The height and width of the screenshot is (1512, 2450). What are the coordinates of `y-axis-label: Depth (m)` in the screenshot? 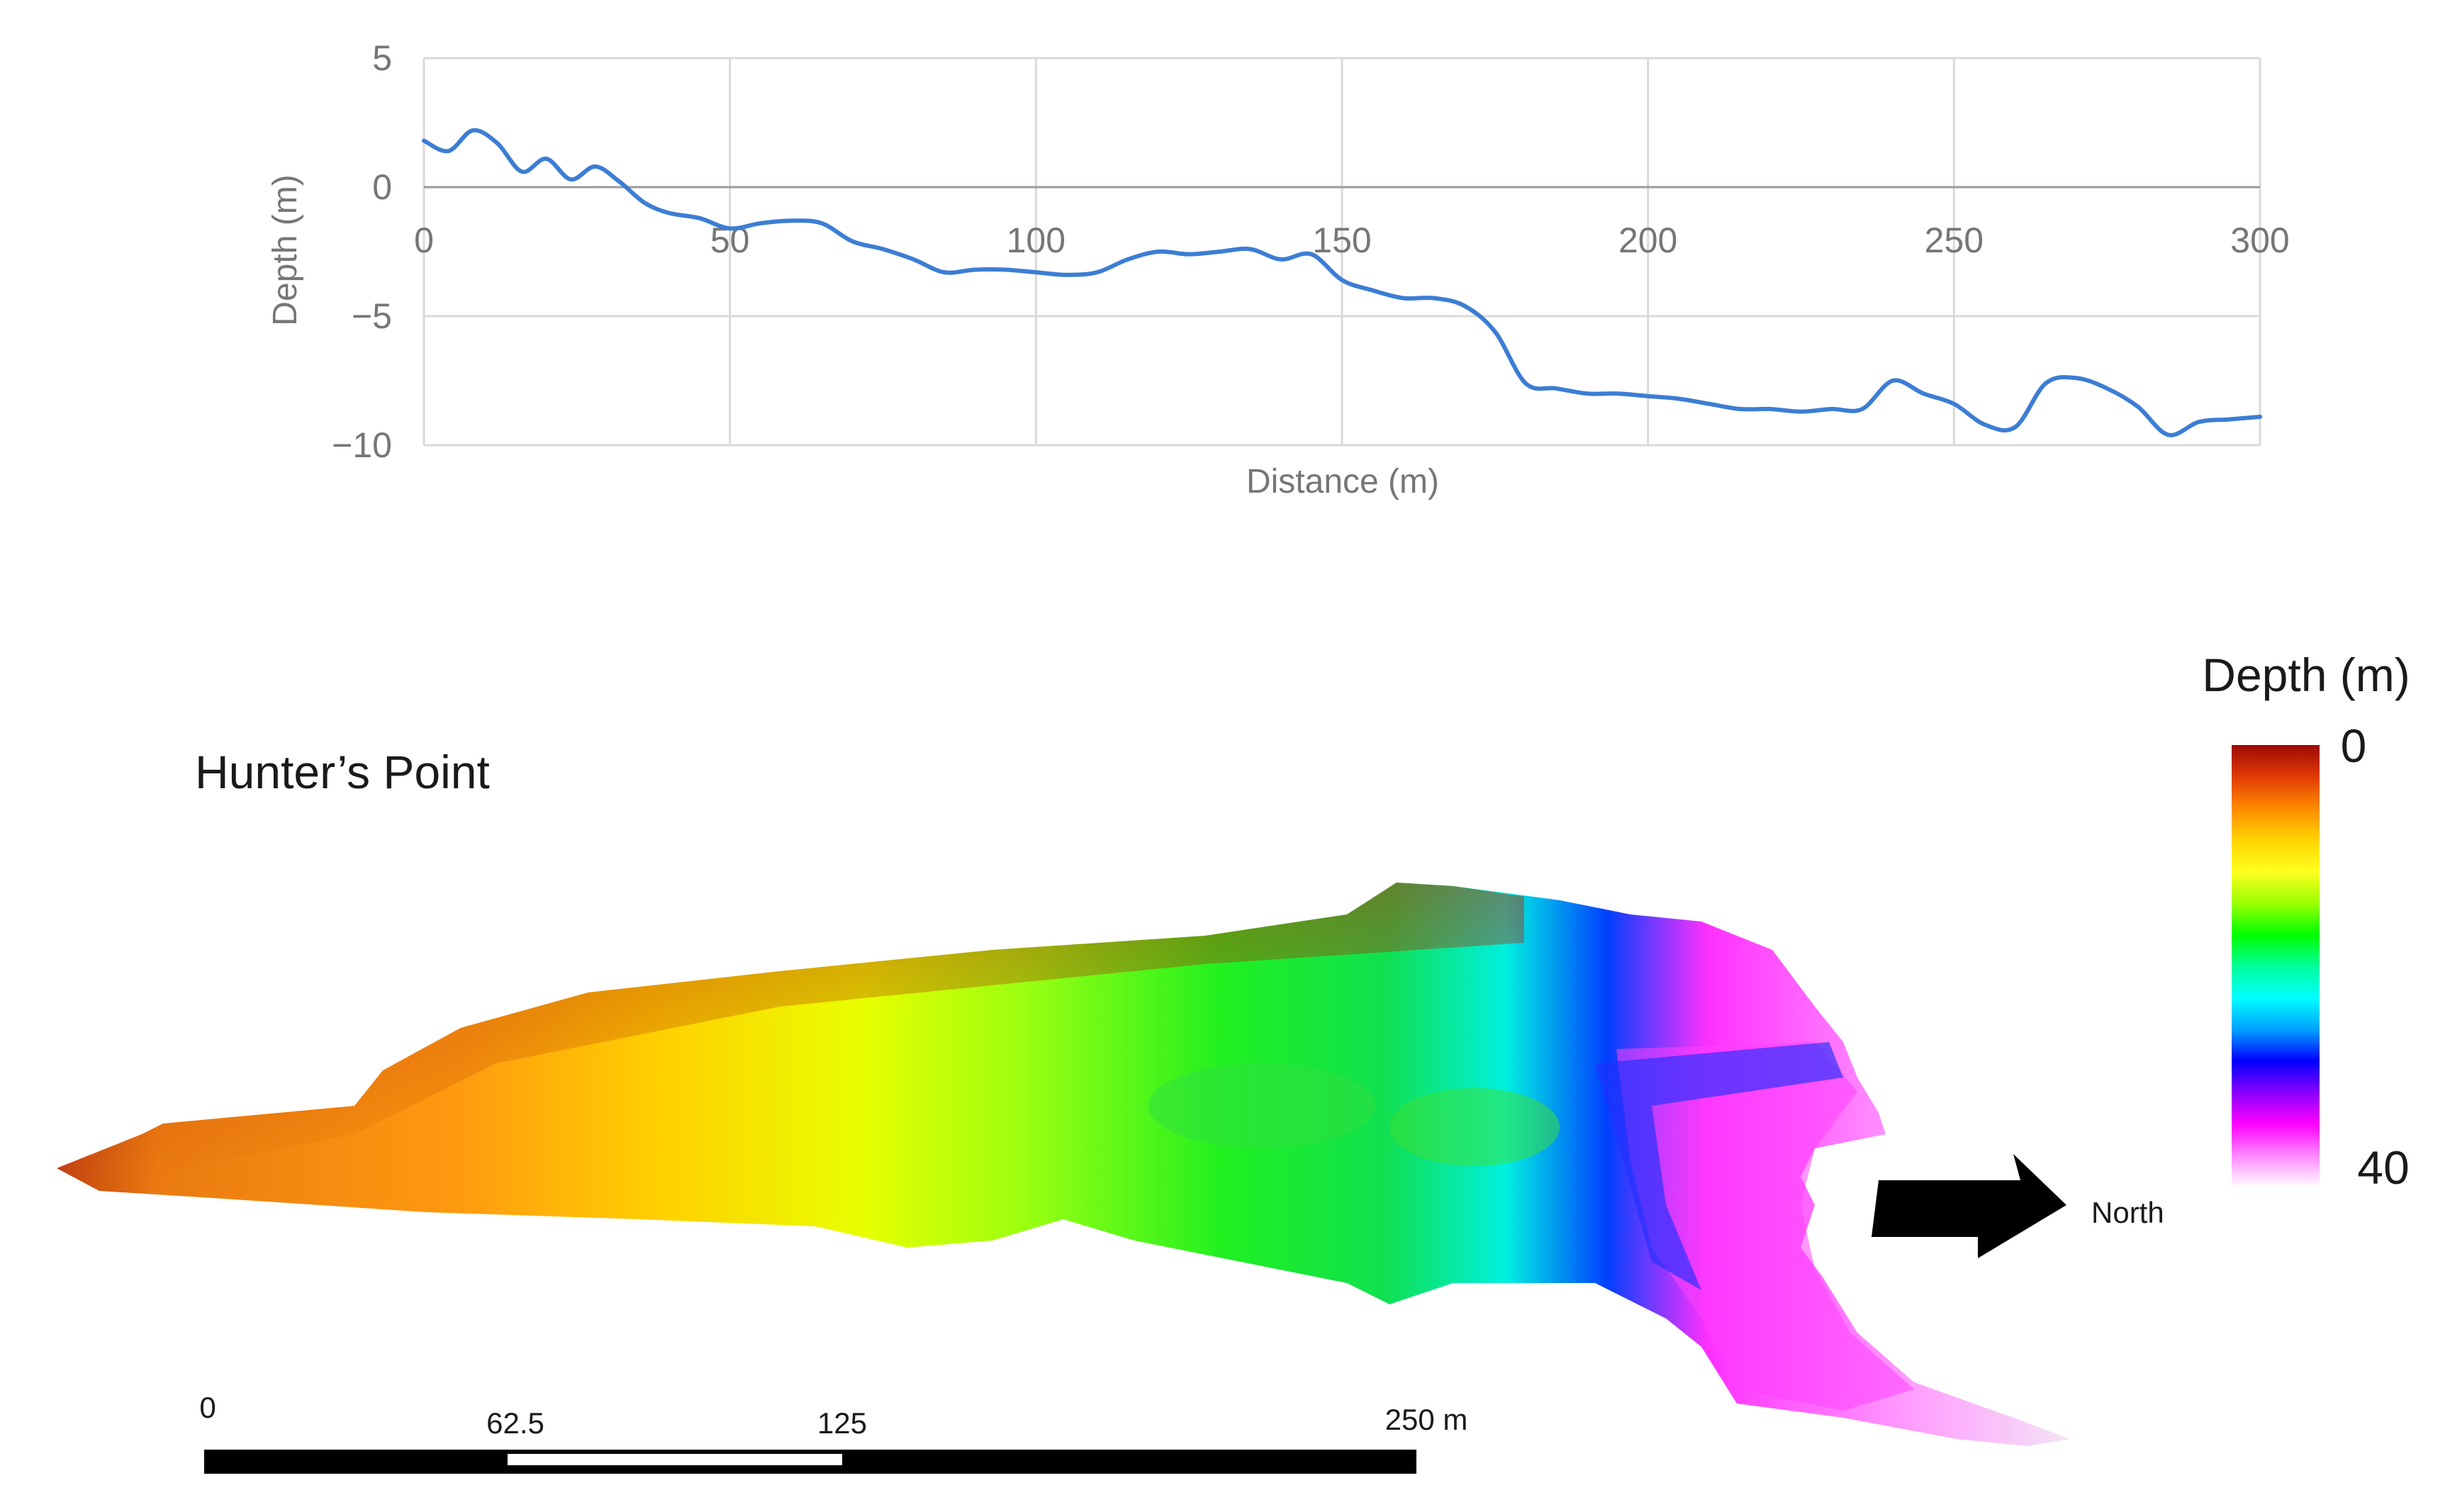 It's located at (286, 250).